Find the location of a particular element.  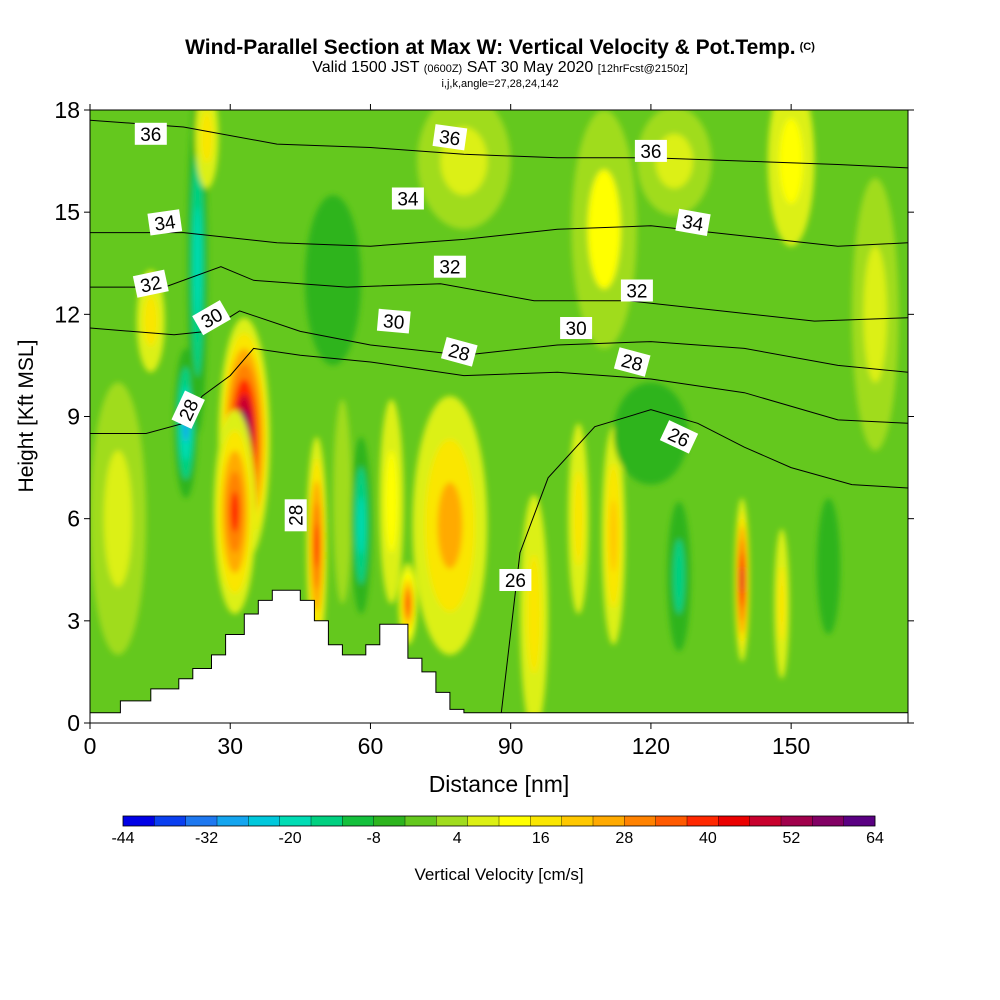

colorbar-tick-label: -32 is located at coordinates (206, 838).